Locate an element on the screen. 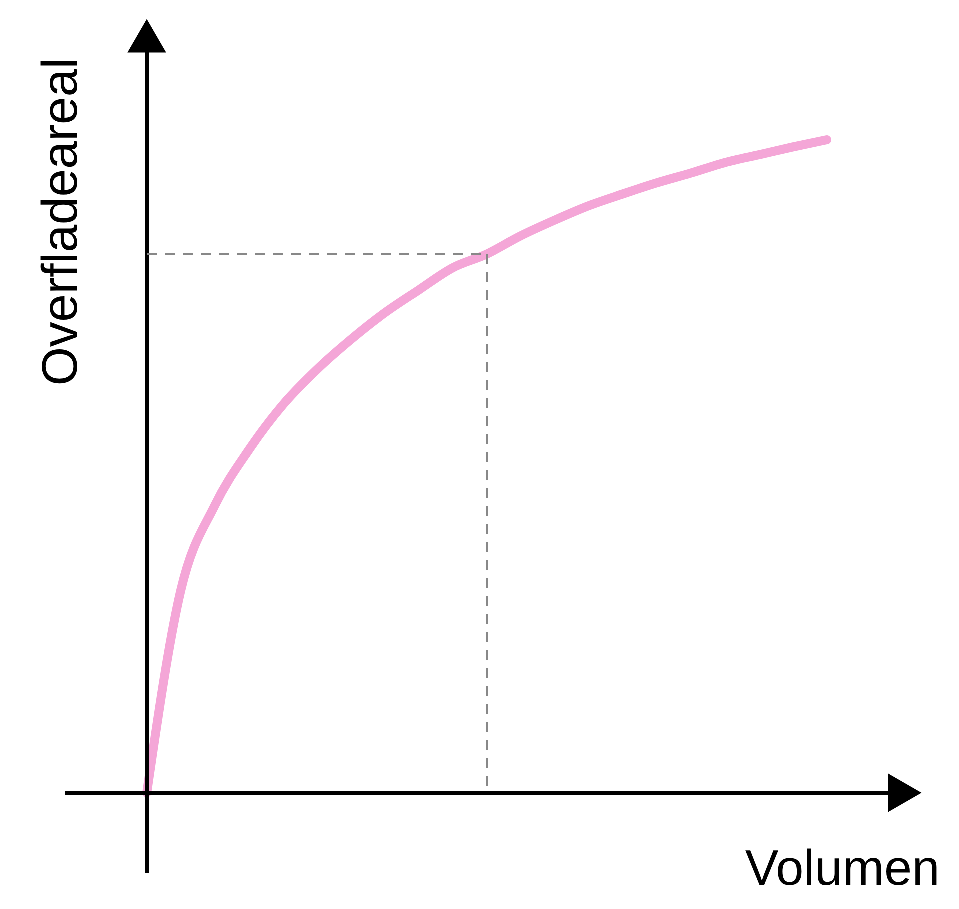 This screenshot has height=909, width=959. y-axis-title: Overfladeareal is located at coordinates (60, 222).